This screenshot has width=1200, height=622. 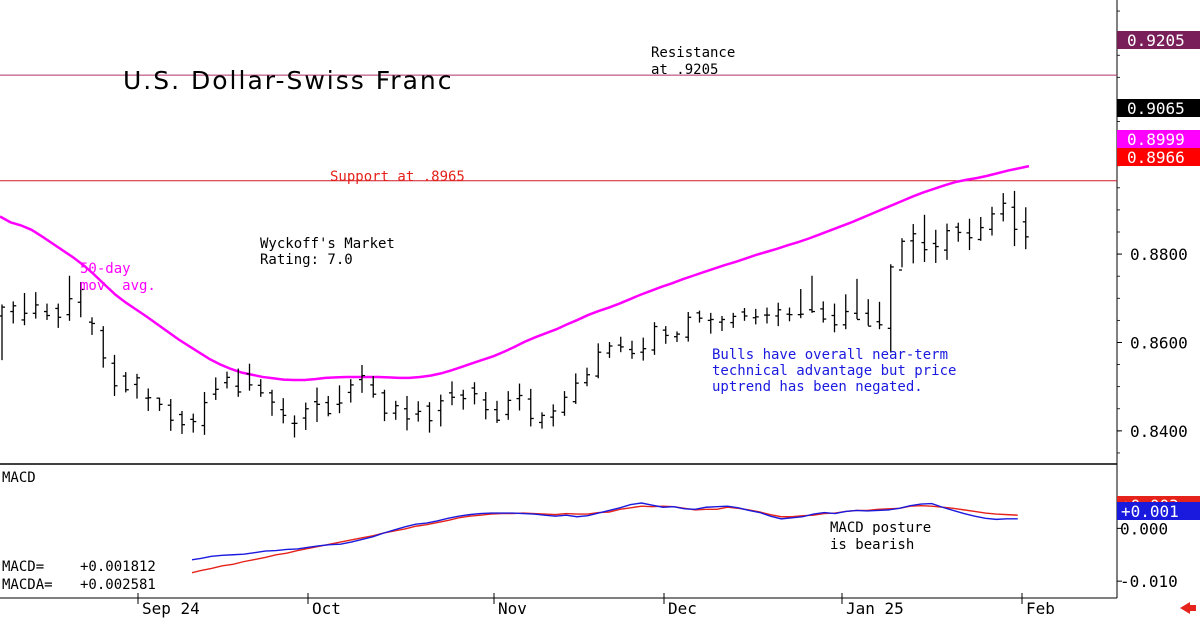 I want to click on price-badge-label: 0.9065, so click(x=1156, y=108).